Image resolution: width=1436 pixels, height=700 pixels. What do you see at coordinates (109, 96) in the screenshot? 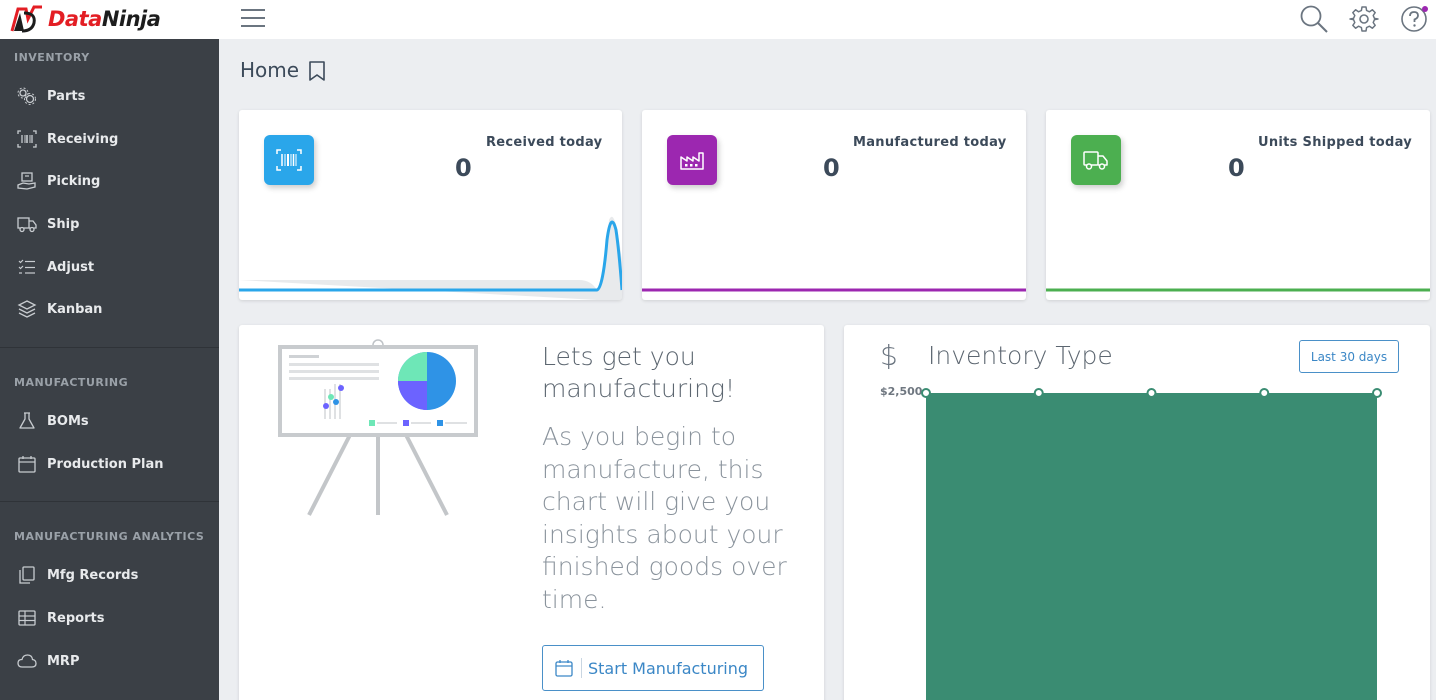
I see `sidebar-item-parts: Parts` at bounding box center [109, 96].